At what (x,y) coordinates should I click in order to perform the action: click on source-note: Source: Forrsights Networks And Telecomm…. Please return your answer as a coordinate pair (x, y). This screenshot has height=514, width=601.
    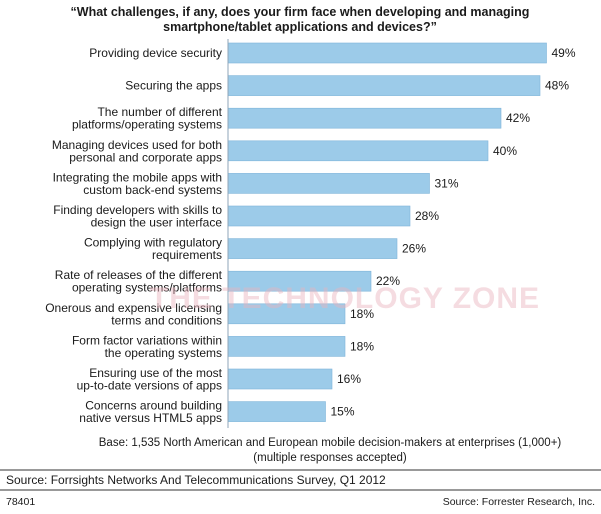
    Looking at the image, I should click on (196, 480).